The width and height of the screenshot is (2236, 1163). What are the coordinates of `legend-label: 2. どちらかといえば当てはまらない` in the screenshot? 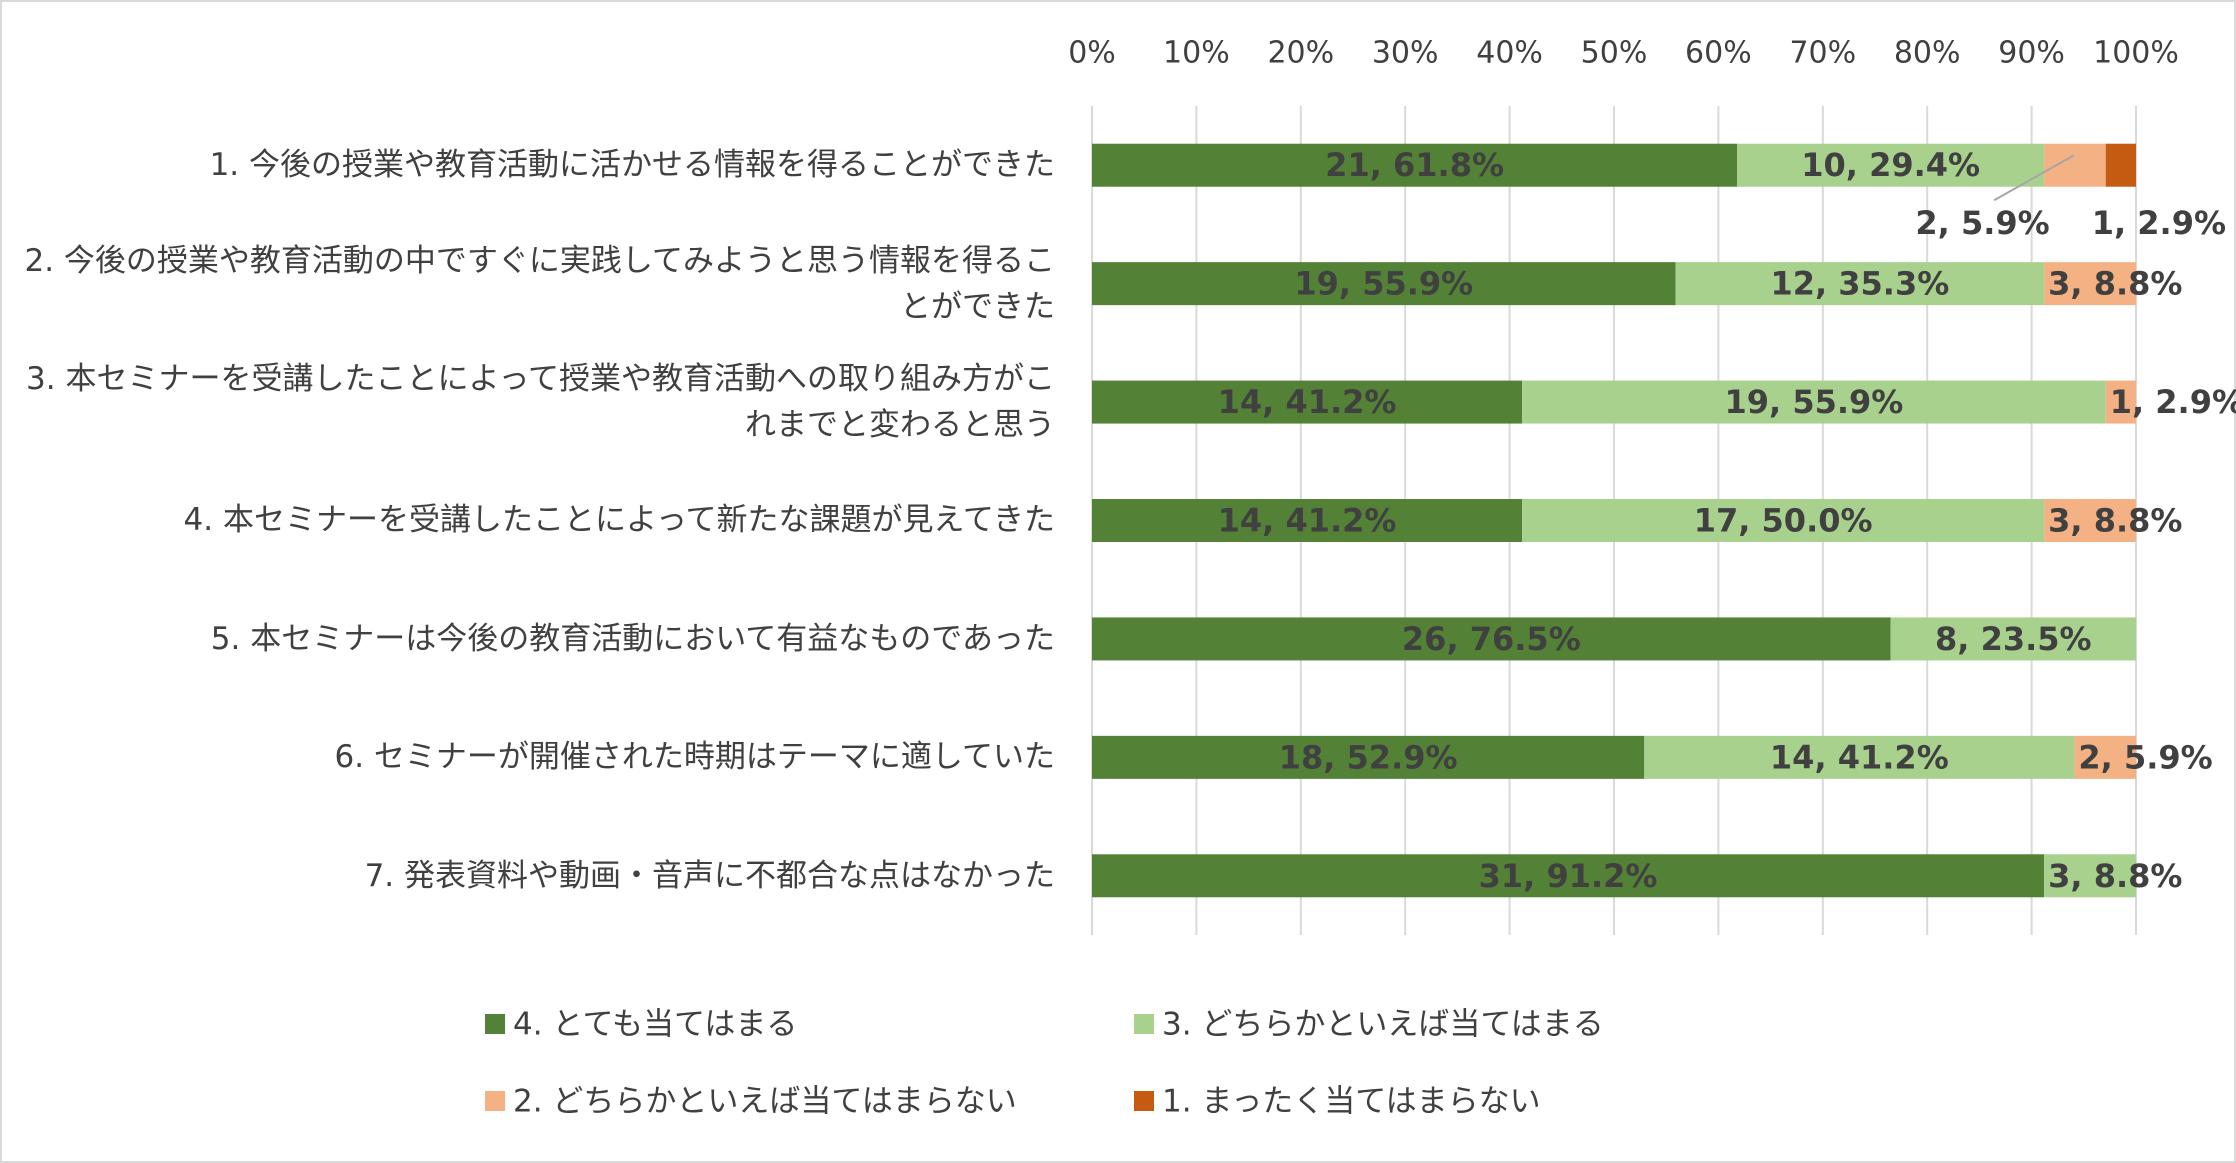 It's located at (765, 1102).